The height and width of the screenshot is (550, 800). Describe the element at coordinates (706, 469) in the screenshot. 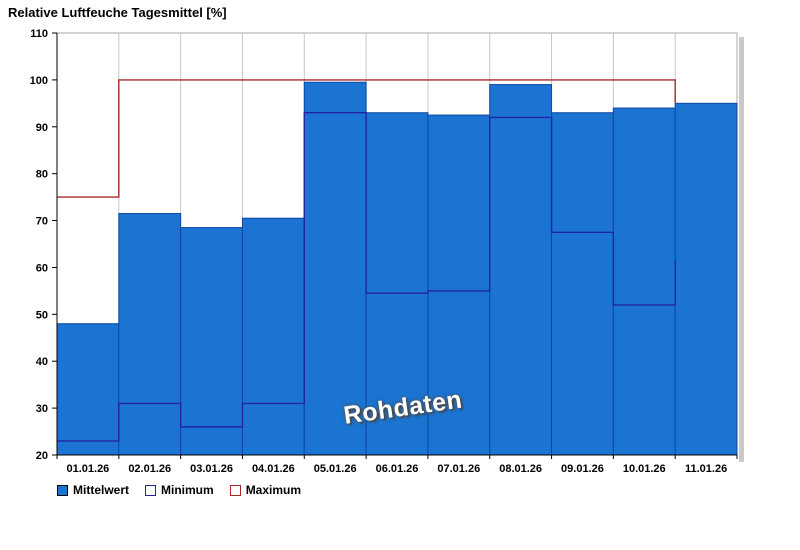

I see `svg-text: 11.01.26` at that location.